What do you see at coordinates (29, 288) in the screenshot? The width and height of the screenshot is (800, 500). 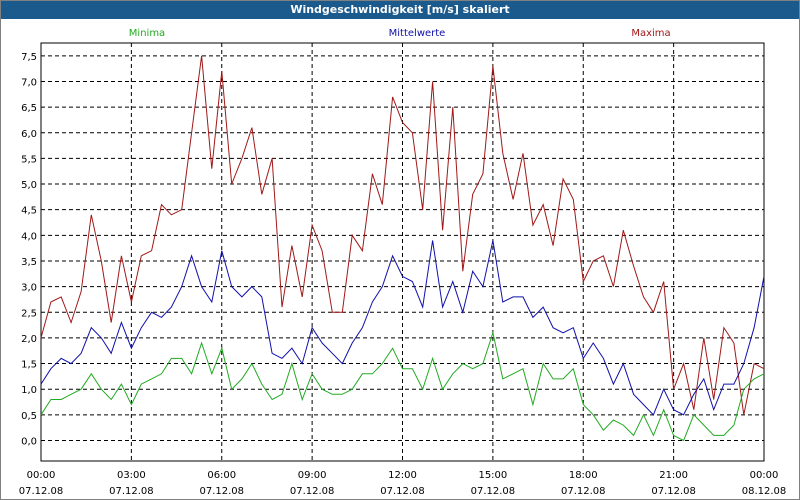 I see `y-tick-label: 3,0` at bounding box center [29, 288].